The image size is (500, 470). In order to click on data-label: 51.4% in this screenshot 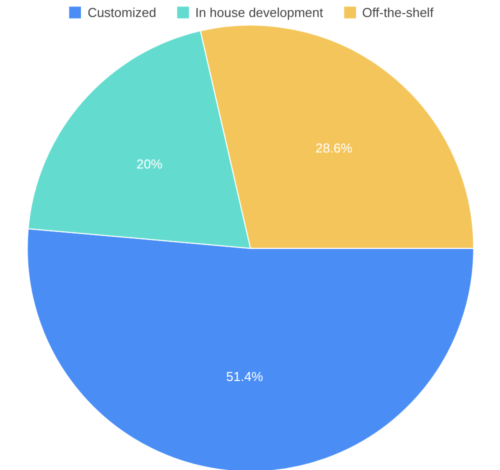, I will do `click(245, 376)`.